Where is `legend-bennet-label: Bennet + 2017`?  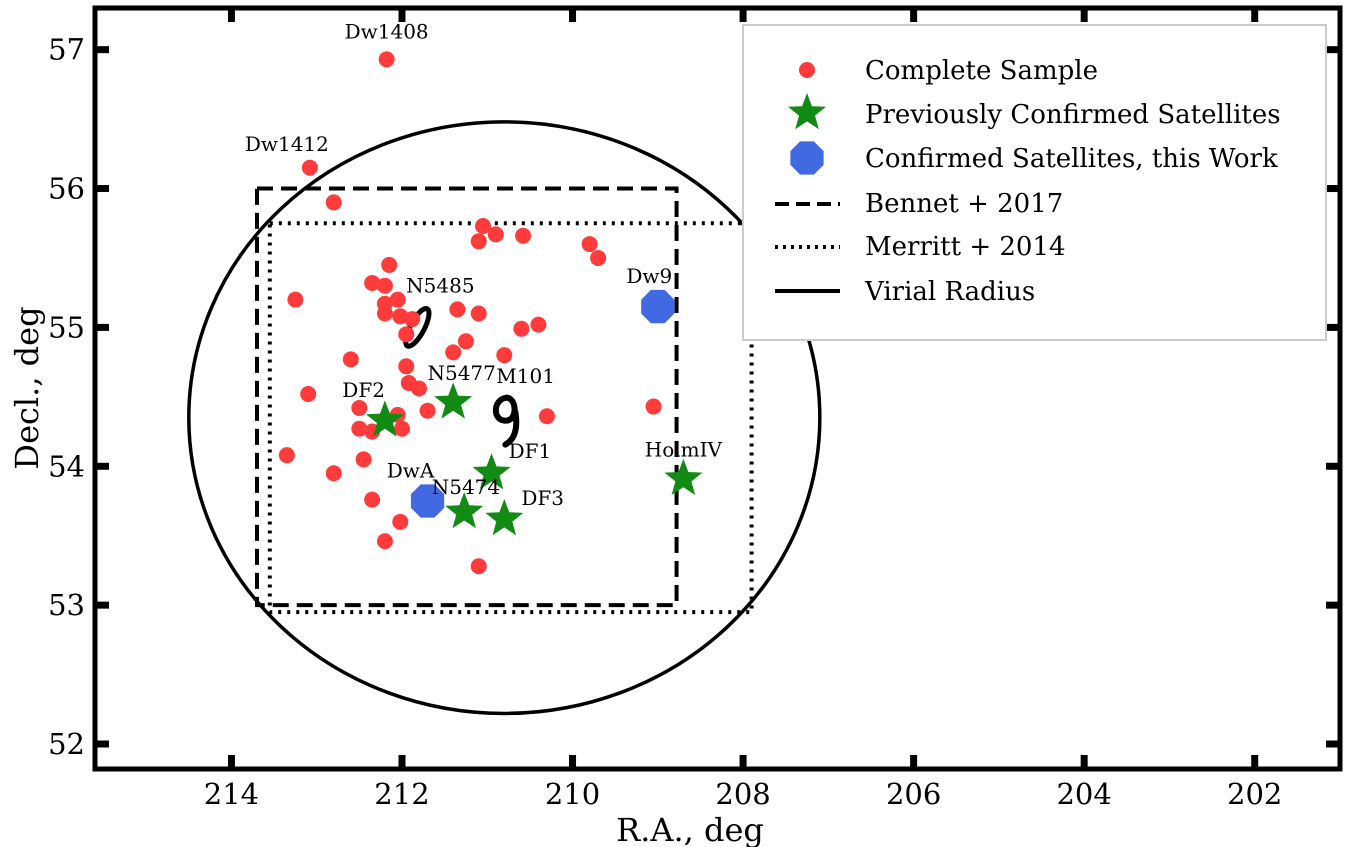
legend-bennet-label: Bennet + 2017 is located at coordinates (964, 204).